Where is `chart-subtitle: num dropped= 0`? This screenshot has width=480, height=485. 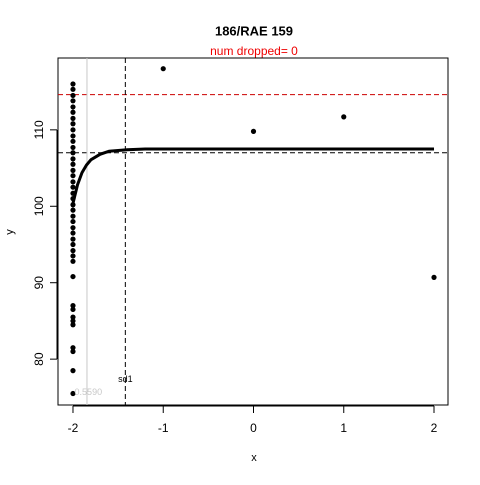
chart-subtitle: num dropped= 0 is located at coordinates (254, 51).